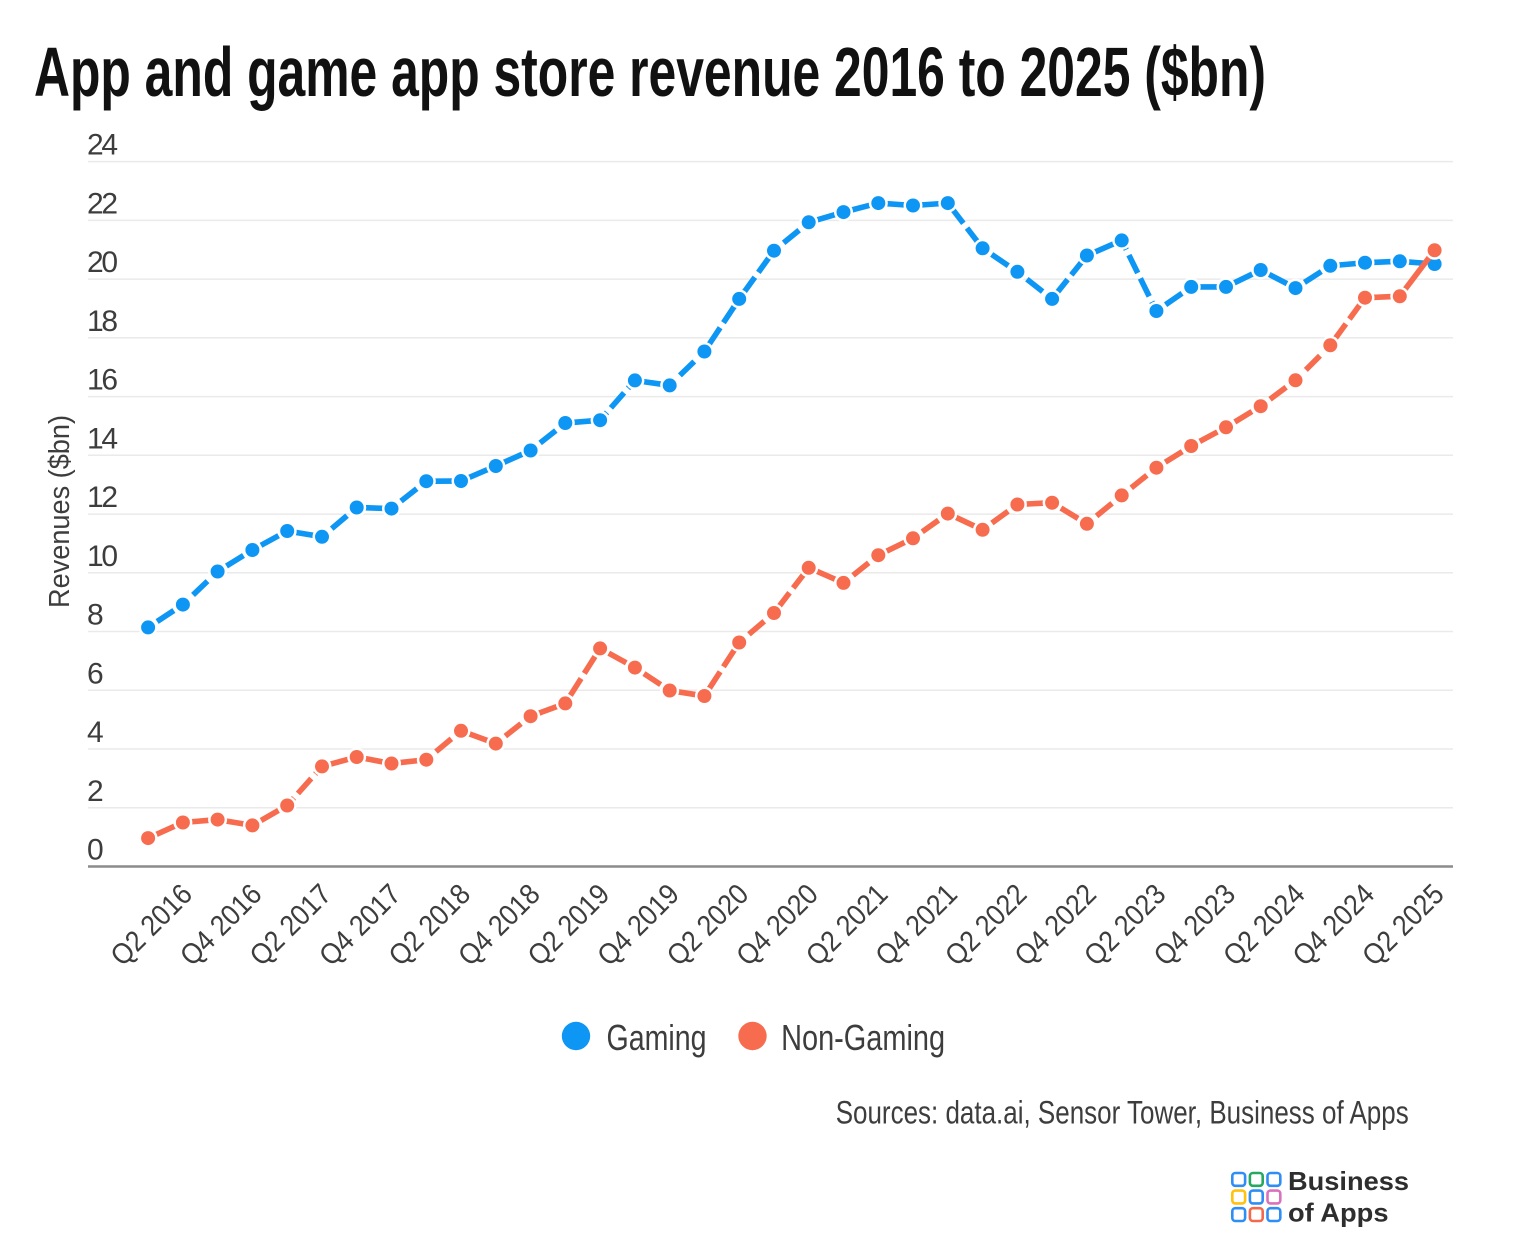 The image size is (1526, 1249). I want to click on svg-text: 22, so click(102, 203).